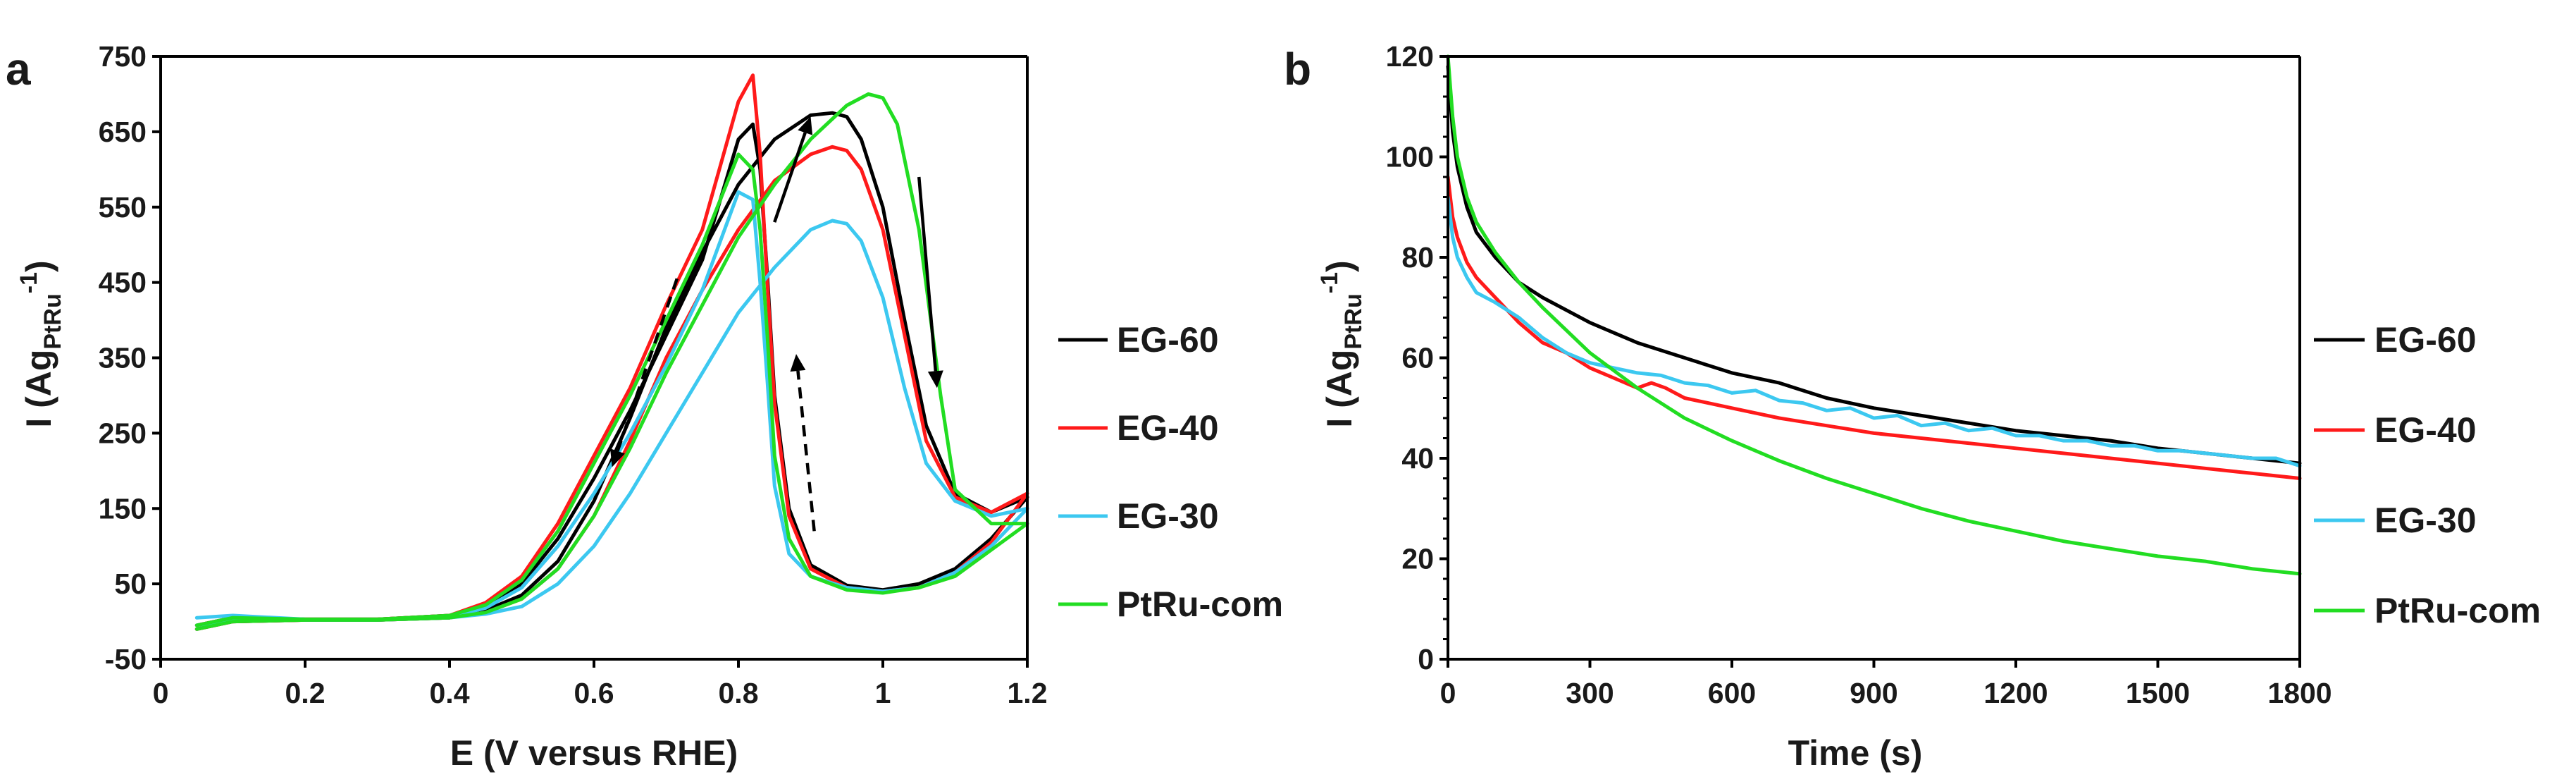 The height and width of the screenshot is (784, 2576). Describe the element at coordinates (1168, 340) in the screenshot. I see `panel-a-legend-label-eg-60: EG-60` at that location.